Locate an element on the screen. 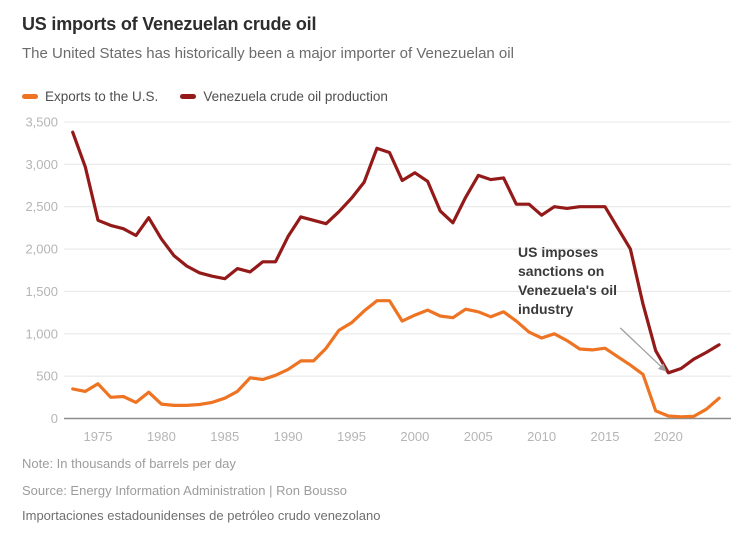 This screenshot has width=750, height=536. svg-text: 1990 is located at coordinates (288, 436).